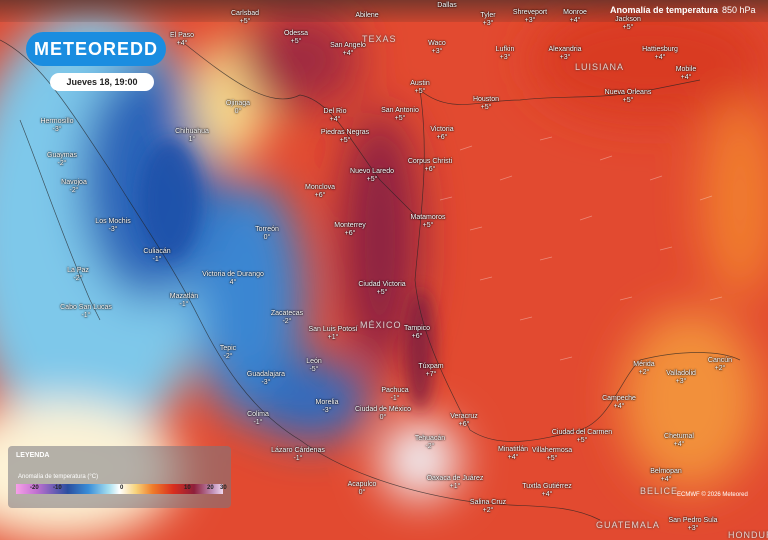 Image resolution: width=768 pixels, height=540 pixels. Describe the element at coordinates (187, 488) in the screenshot. I see `legend-tick: 10` at that location.